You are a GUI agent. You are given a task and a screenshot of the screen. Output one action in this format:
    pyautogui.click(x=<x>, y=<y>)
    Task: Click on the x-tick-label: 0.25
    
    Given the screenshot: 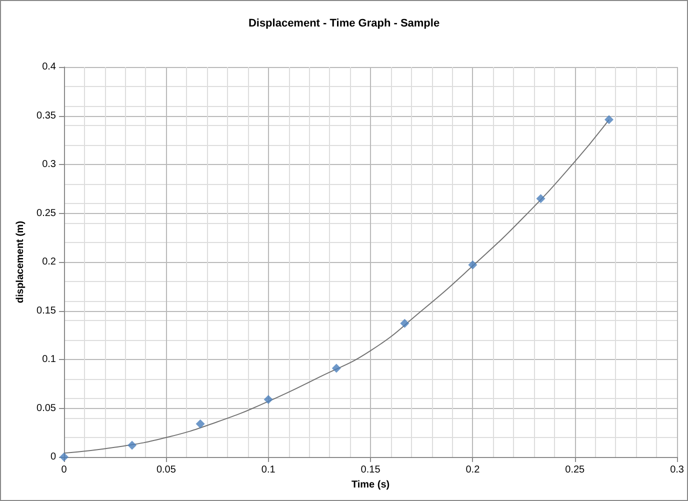 What is the action you would take?
    pyautogui.click(x=575, y=470)
    